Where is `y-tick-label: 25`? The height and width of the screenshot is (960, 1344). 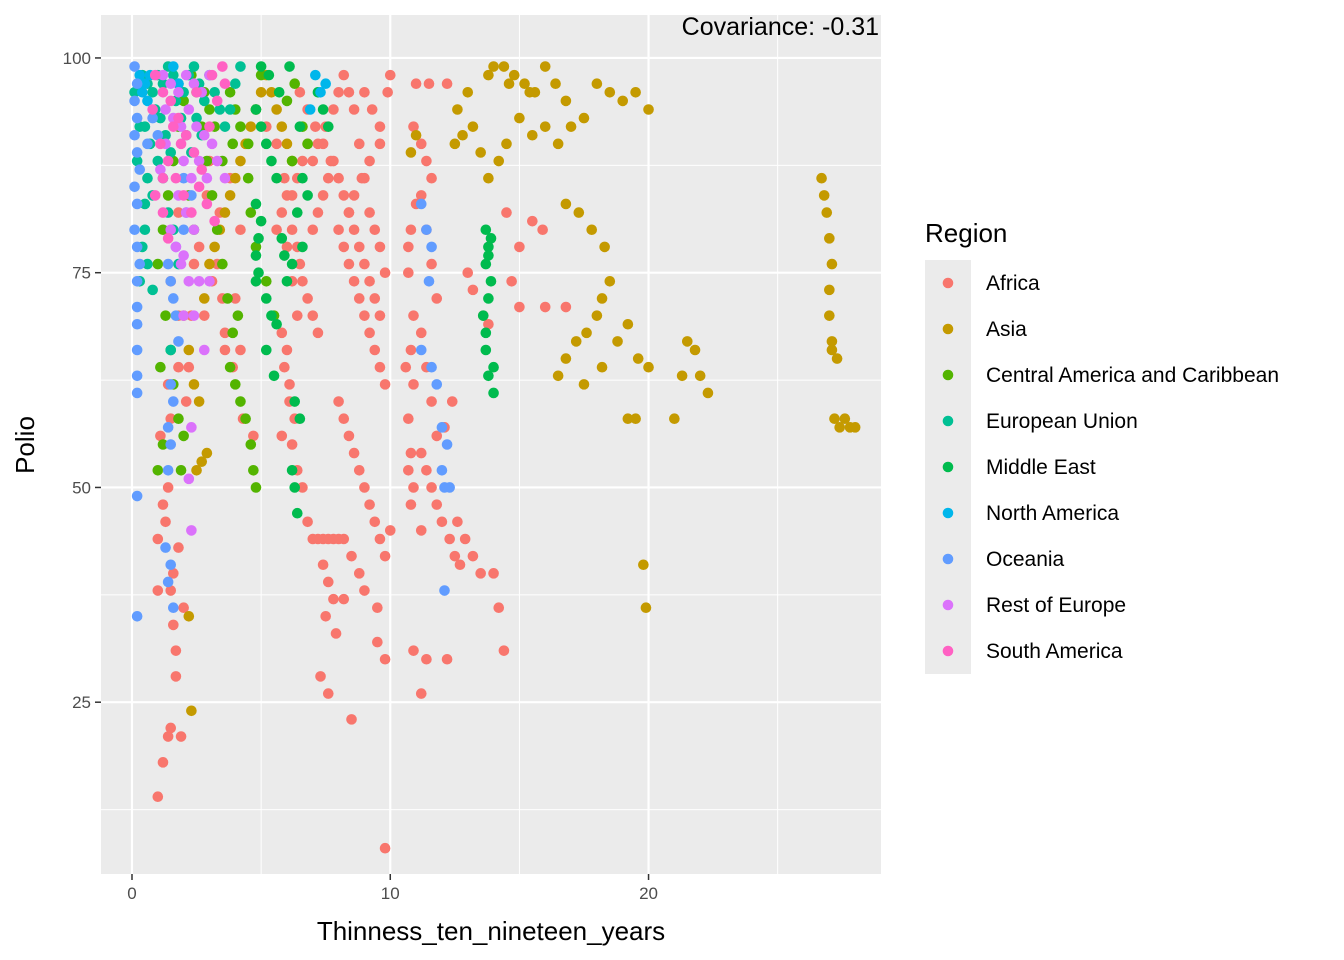
y-tick-label: 25 is located at coordinates (81, 702).